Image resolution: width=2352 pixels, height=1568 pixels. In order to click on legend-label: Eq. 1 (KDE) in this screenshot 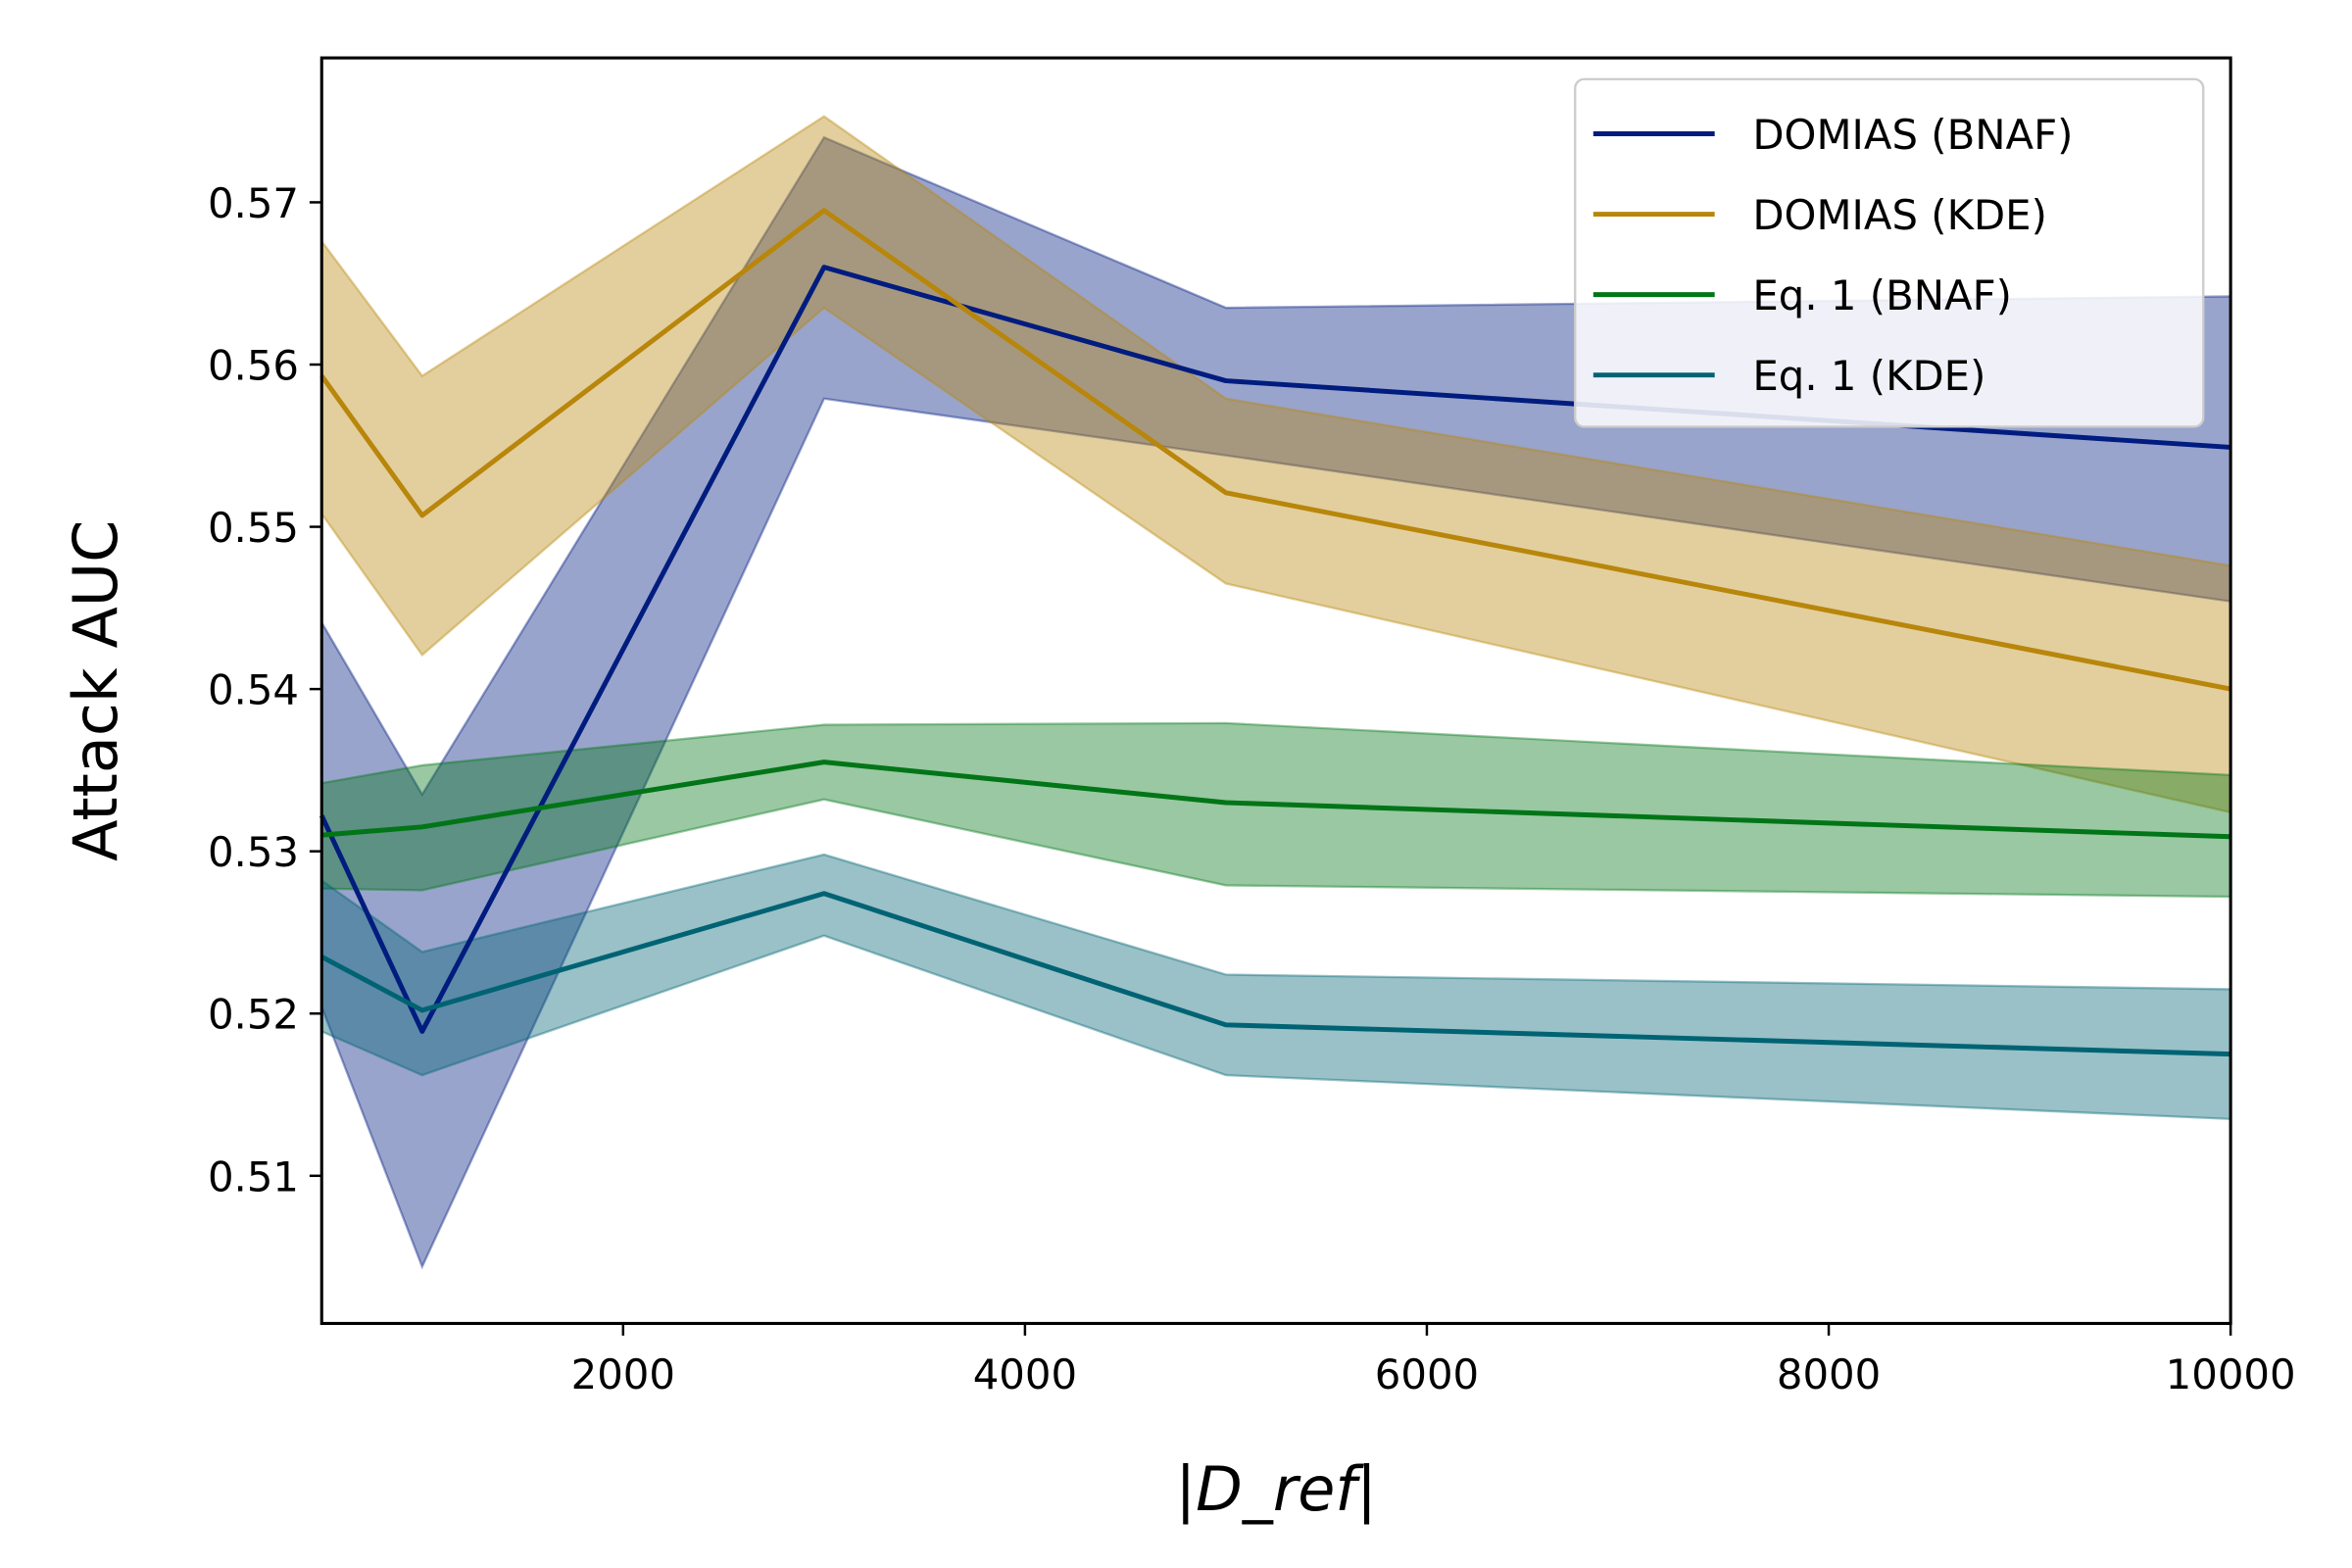, I will do `click(1868, 376)`.